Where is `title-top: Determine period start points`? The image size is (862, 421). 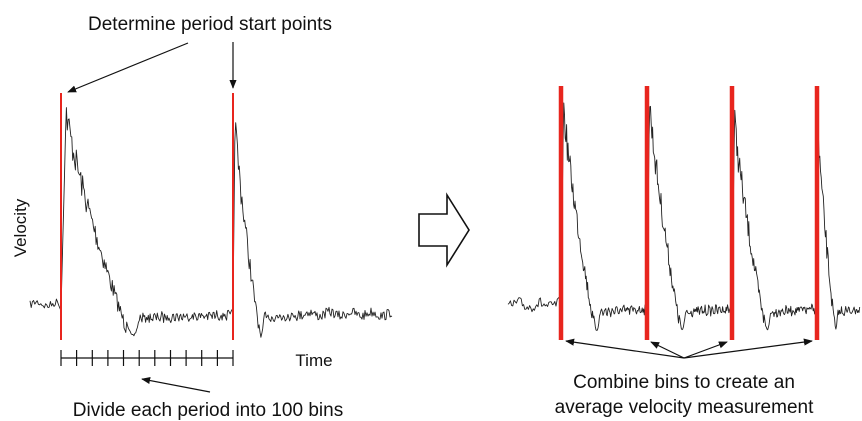
title-top: Determine period start points is located at coordinates (210, 24).